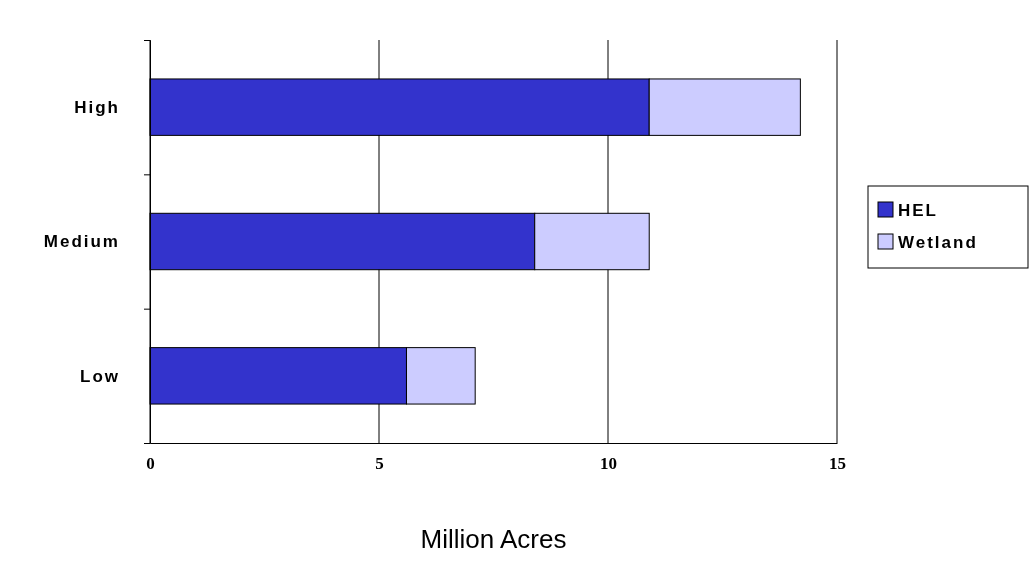  What do you see at coordinates (837, 464) in the screenshot?
I see `x-tick-label: 15` at bounding box center [837, 464].